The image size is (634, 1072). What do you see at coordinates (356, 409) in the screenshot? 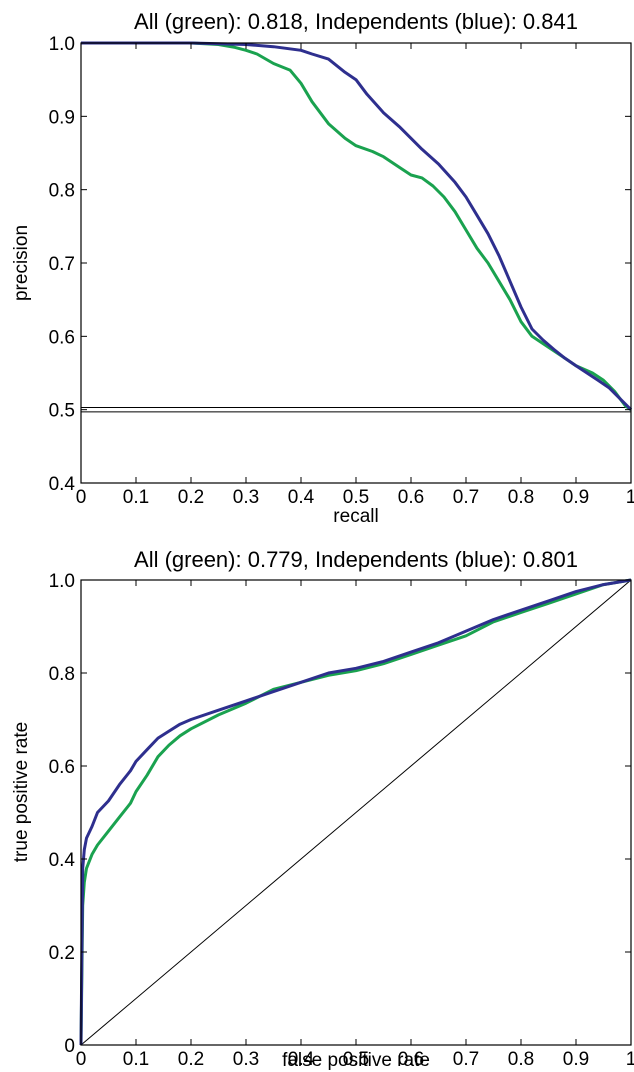
I see `reference-lines` at bounding box center [356, 409].